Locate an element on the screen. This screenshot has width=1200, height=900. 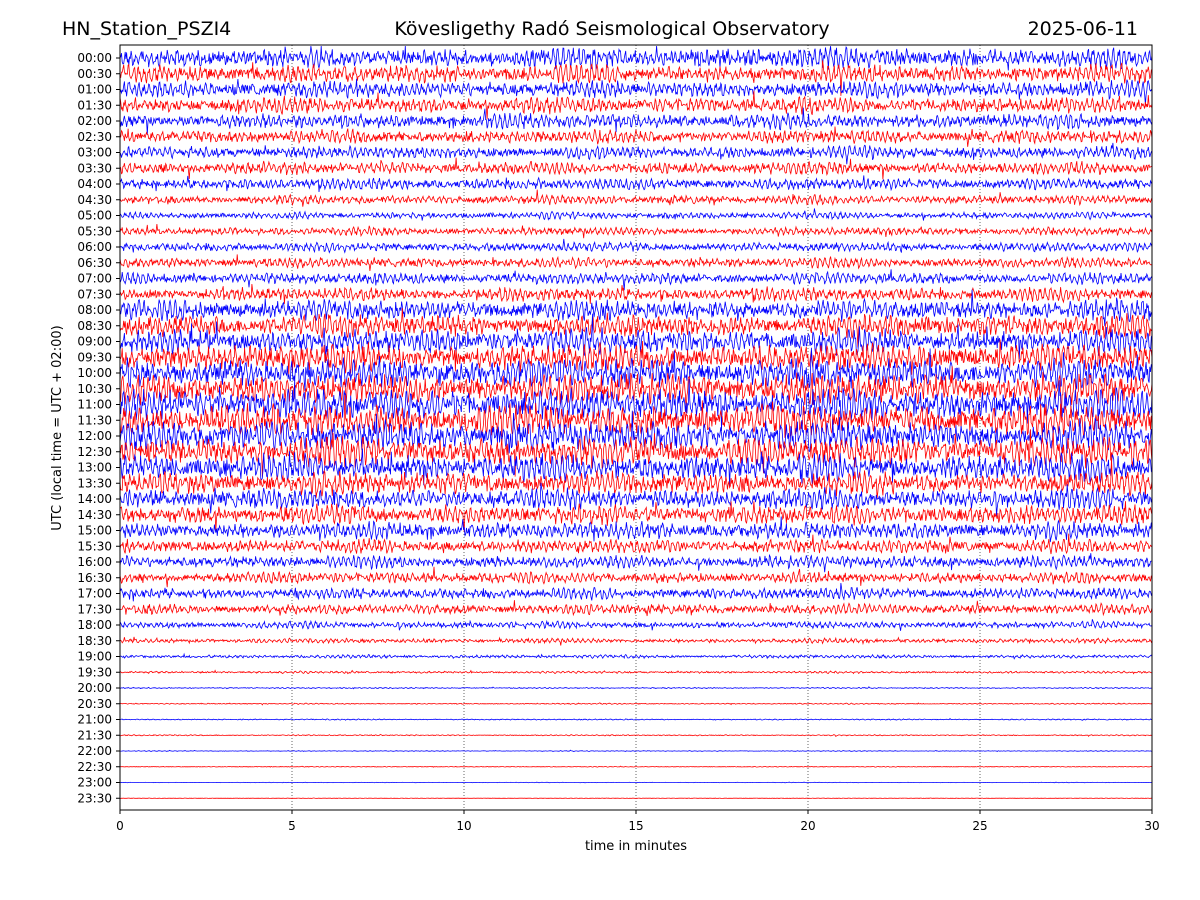
y-tick-label: 18:00 is located at coordinates (94, 625).